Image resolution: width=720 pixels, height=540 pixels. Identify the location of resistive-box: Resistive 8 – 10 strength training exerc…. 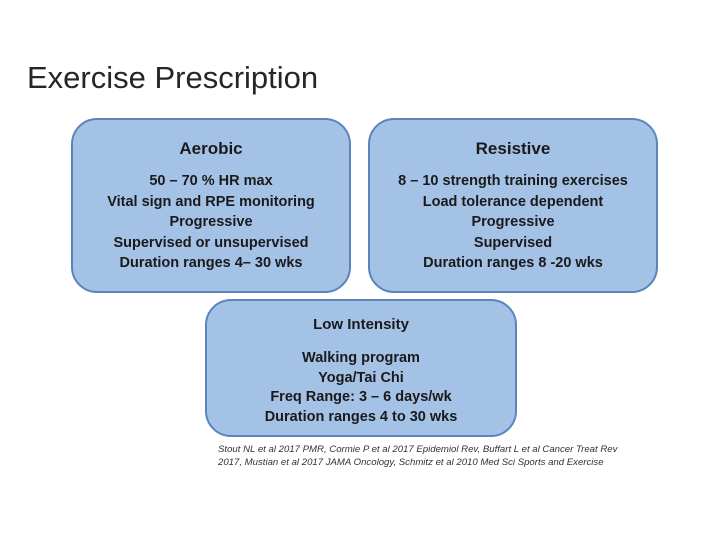
(513, 205).